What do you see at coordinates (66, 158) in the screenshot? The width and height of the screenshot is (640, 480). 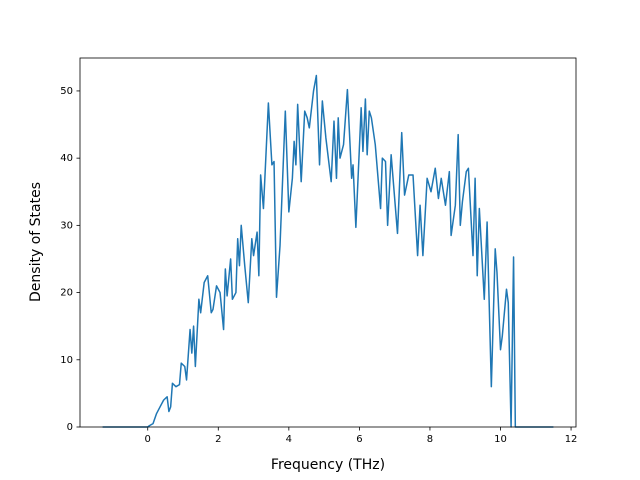 I see `y-tick-label: 40` at bounding box center [66, 158].